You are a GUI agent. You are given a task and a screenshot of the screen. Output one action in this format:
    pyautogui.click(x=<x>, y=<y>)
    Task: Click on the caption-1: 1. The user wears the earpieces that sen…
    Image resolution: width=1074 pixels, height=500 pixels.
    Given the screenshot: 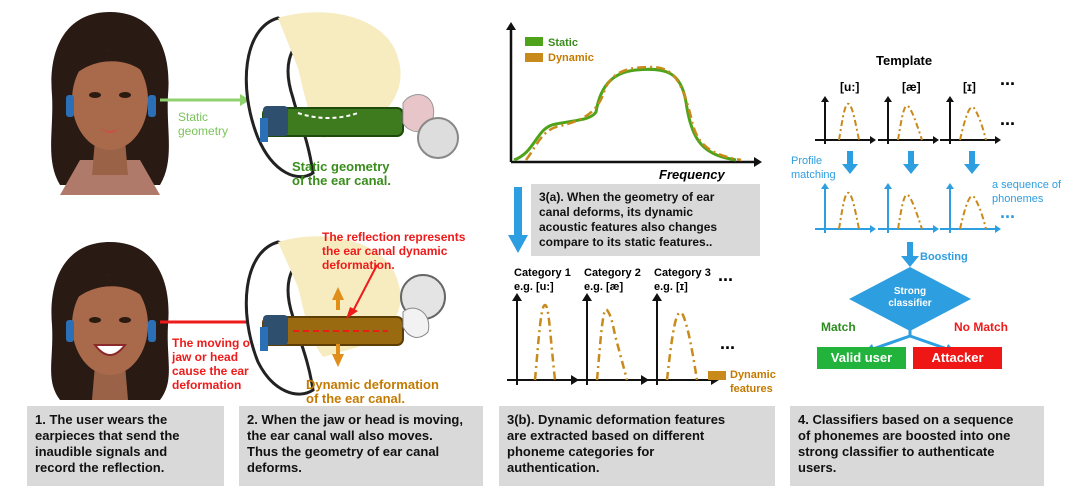 What is the action you would take?
    pyautogui.click(x=125, y=446)
    